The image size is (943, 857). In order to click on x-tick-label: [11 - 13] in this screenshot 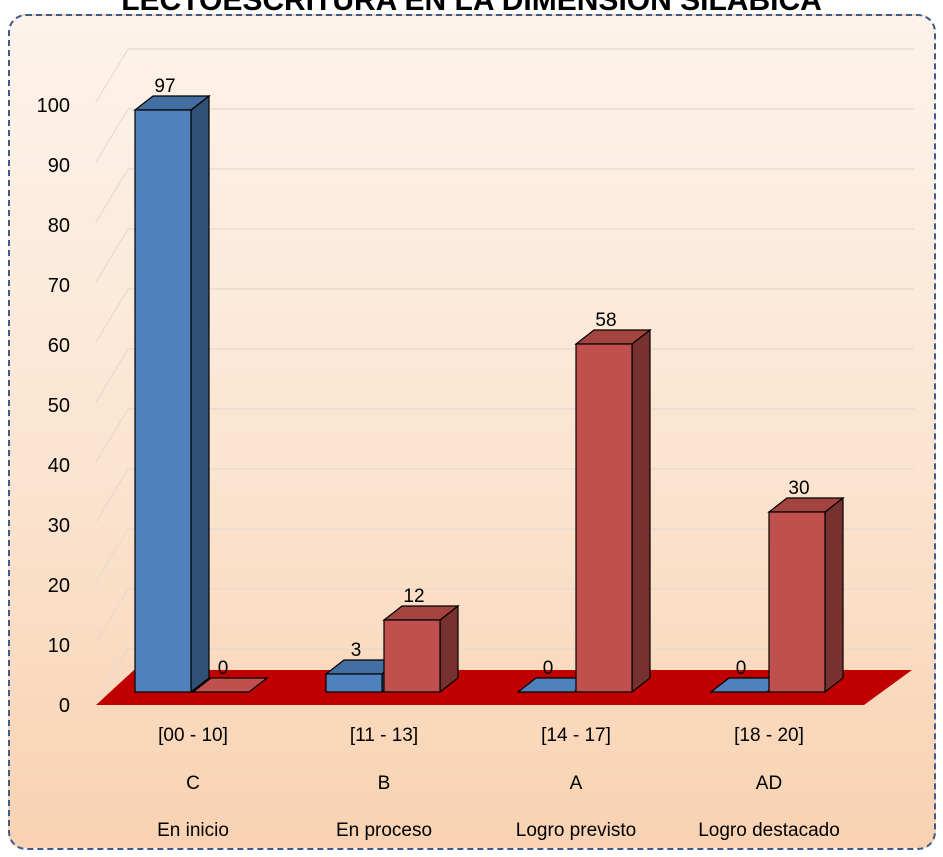, I will do `click(384, 735)`.